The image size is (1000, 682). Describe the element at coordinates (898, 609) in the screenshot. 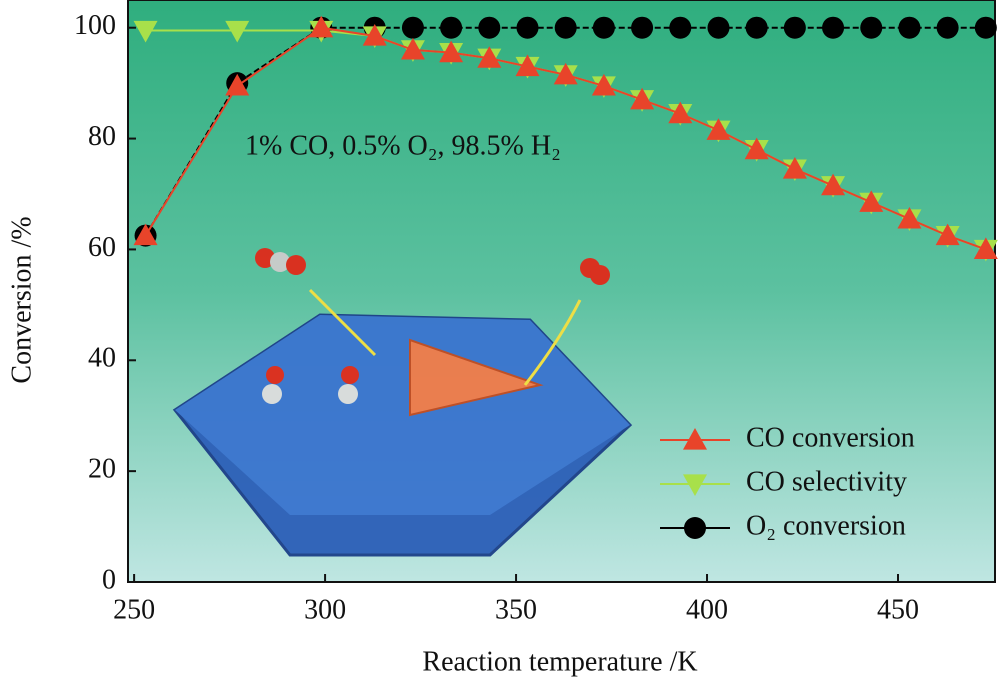

I see `x-tick-label: 450` at that location.